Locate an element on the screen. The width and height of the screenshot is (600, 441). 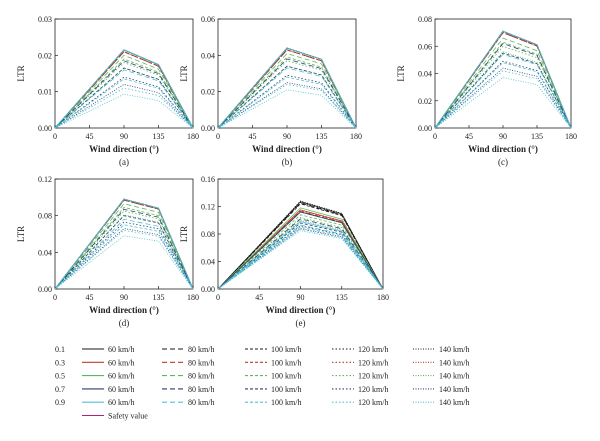
x-tick-label: 90 is located at coordinates (301, 297).